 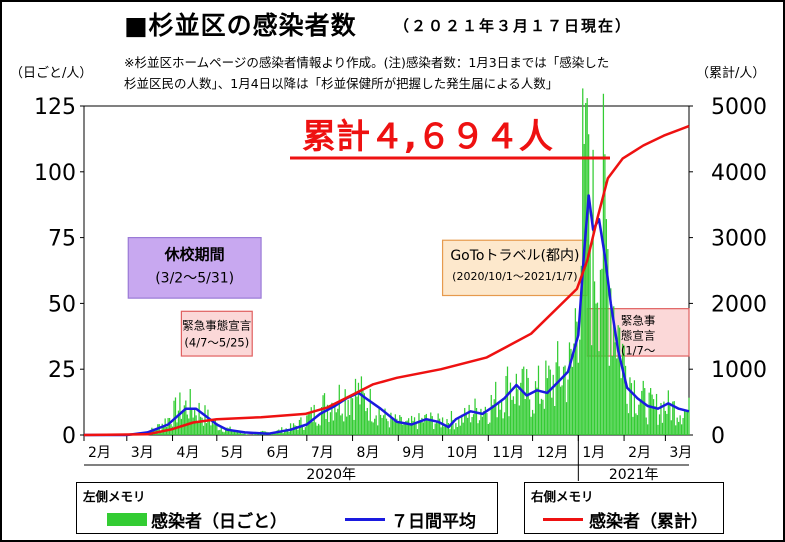 What do you see at coordinates (216, 333) in the screenshot?
I see `emergency-1-box` at bounding box center [216, 333].